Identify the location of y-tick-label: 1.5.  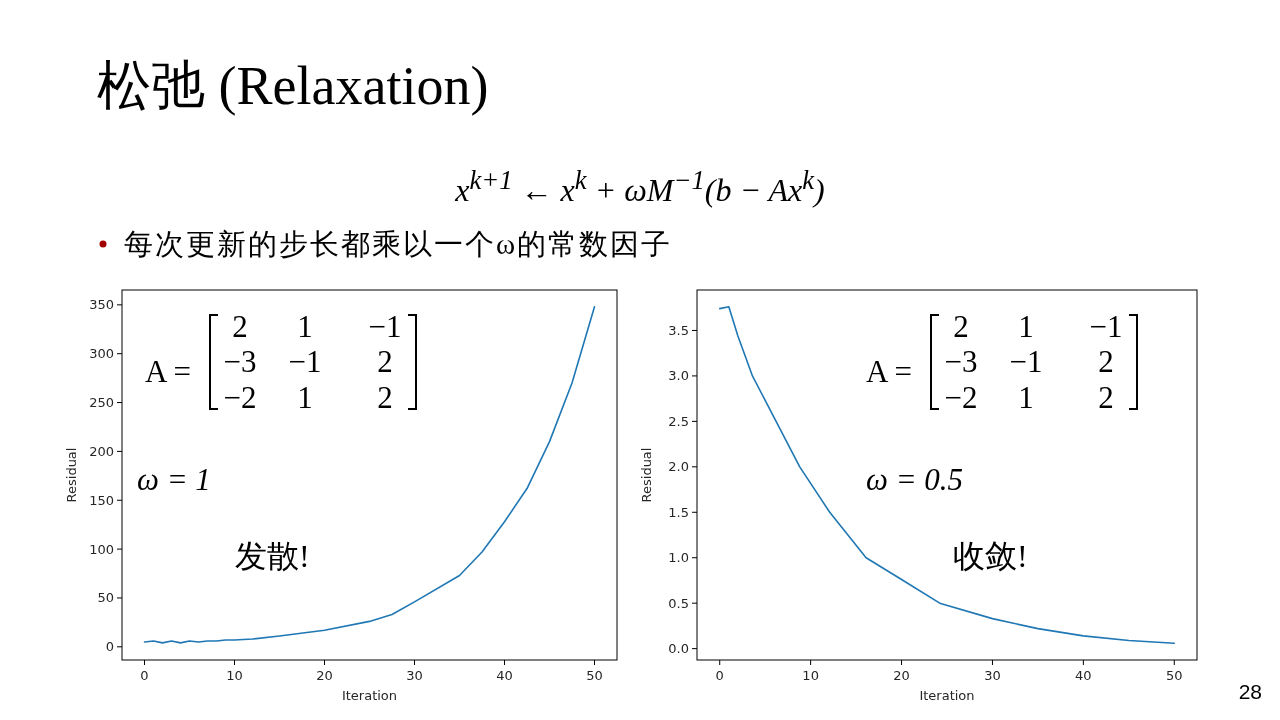
(678, 512).